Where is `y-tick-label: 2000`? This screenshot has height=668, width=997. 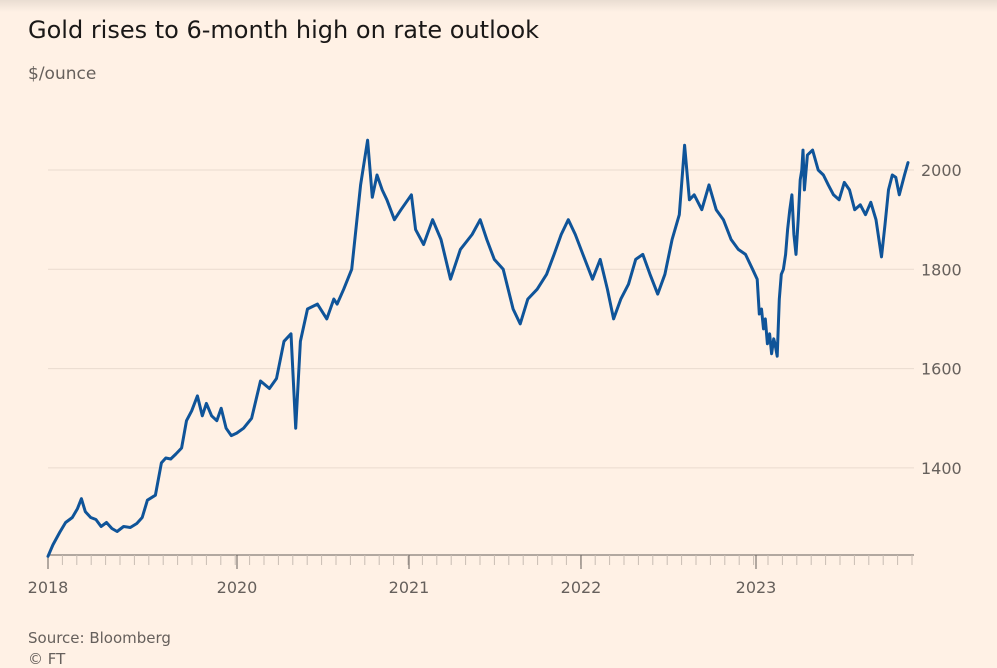
y-tick-label: 2000 is located at coordinates (941, 170).